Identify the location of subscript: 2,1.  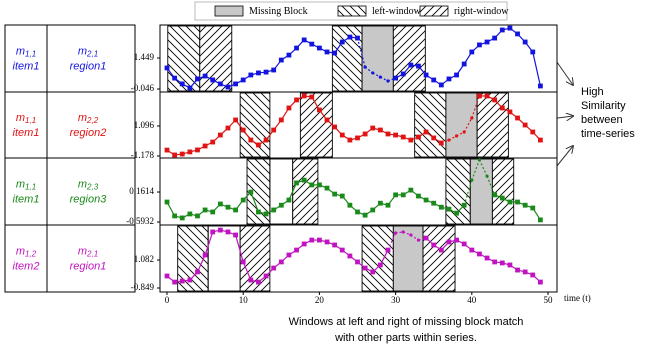
(92, 254).